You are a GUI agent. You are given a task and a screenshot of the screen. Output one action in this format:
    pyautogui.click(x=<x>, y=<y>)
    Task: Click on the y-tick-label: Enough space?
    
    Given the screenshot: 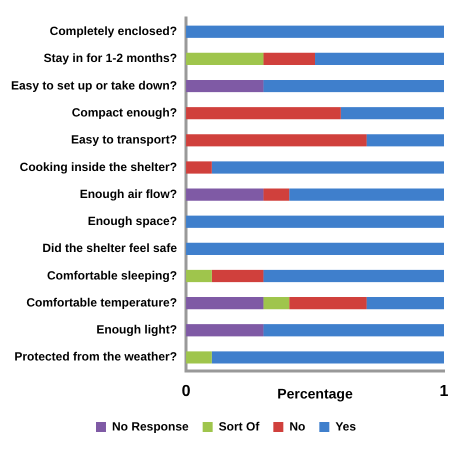 What is the action you would take?
    pyautogui.click(x=133, y=221)
    